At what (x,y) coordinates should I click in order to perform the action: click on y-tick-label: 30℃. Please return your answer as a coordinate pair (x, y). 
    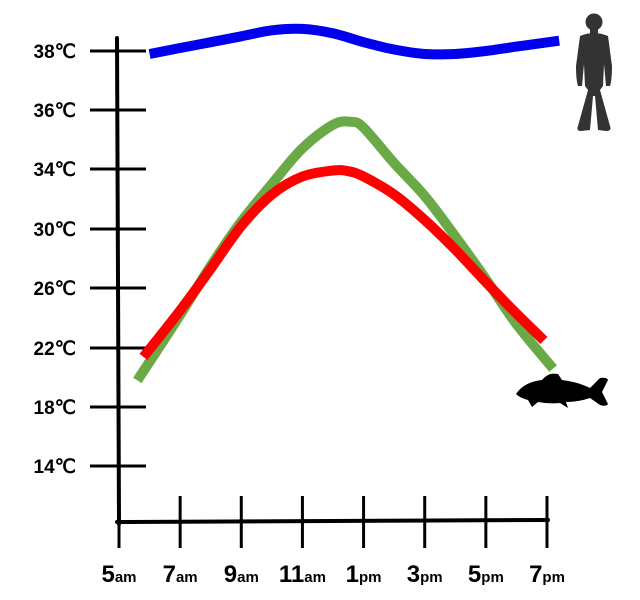
    Looking at the image, I should click on (55, 230).